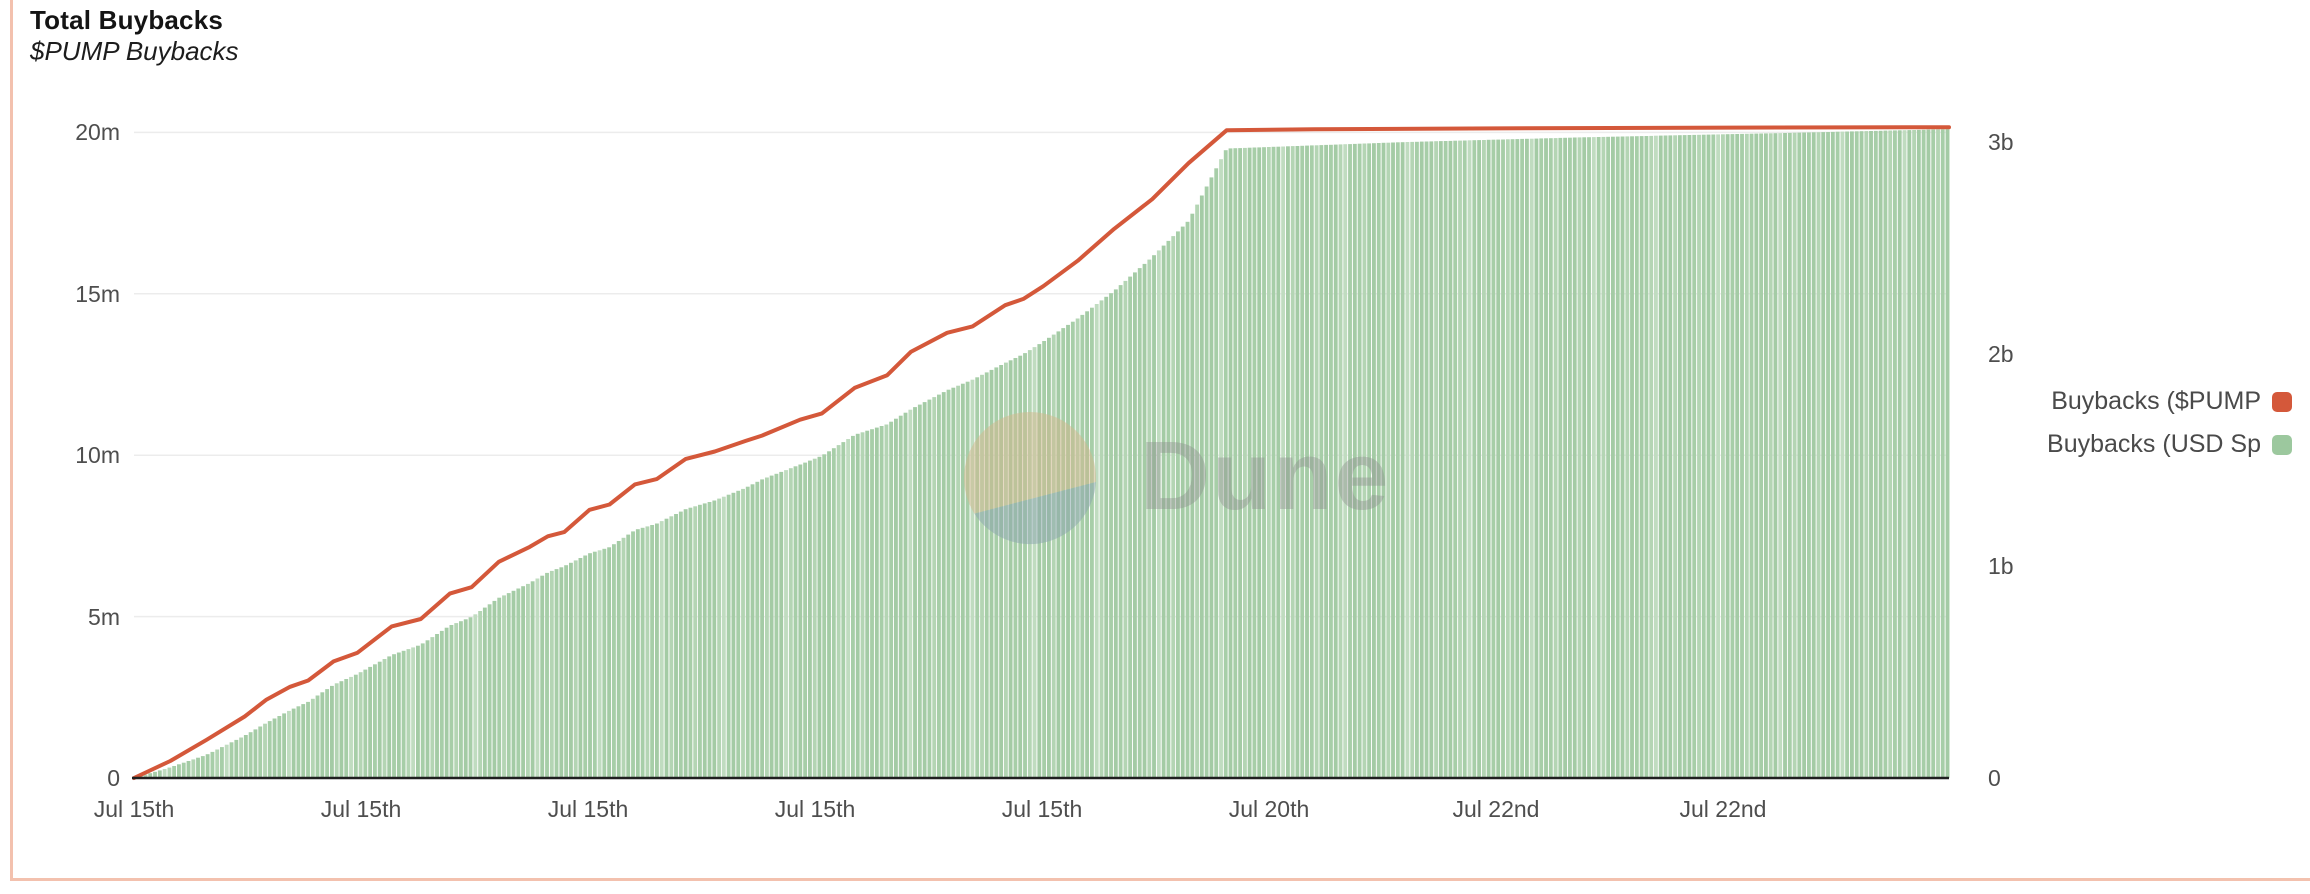 The image size is (2310, 894). I want to click on y-axis-left-tick: 20m, so click(97, 132).